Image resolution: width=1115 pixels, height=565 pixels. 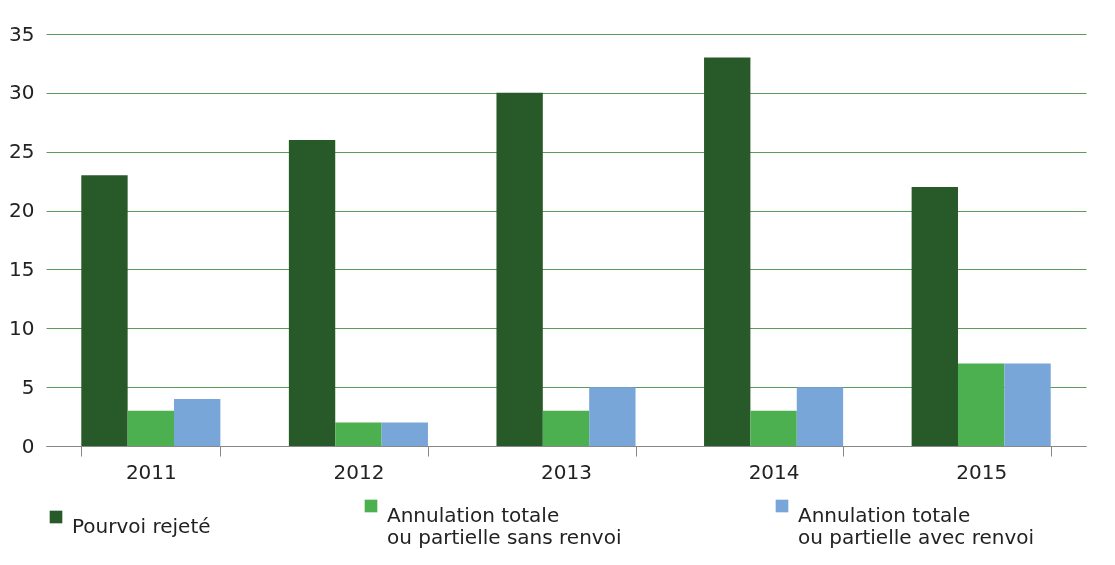 What do you see at coordinates (22, 92) in the screenshot?
I see `y-tick-label: 30` at bounding box center [22, 92].